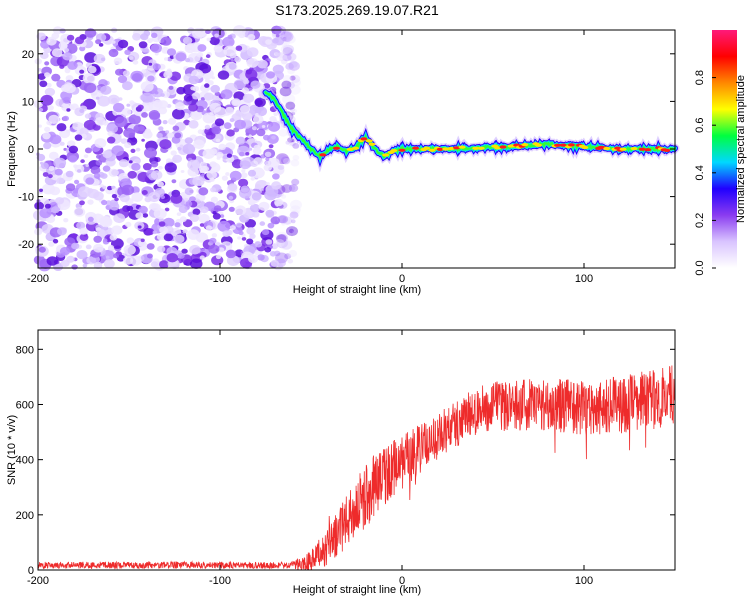 The height and width of the screenshot is (600, 750). Describe the element at coordinates (25, 350) in the screenshot. I see `snr-y-tick-label: 800` at that location.